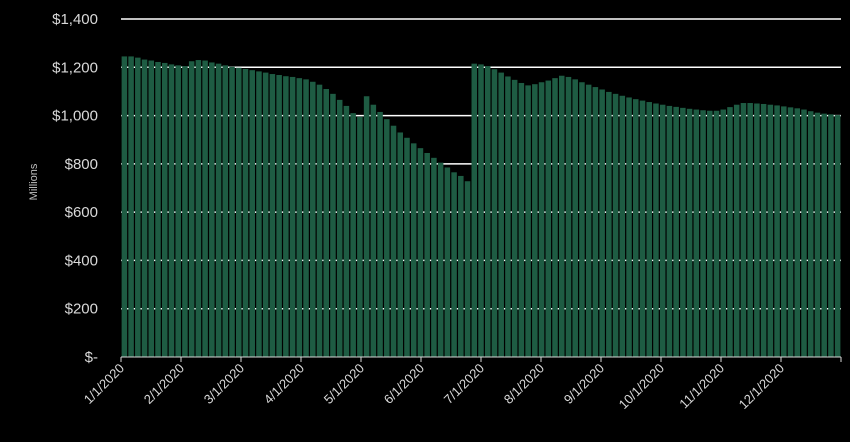 The image size is (850, 442). Describe the element at coordinates (81, 164) in the screenshot. I see `y-tick-label: $800` at that location.